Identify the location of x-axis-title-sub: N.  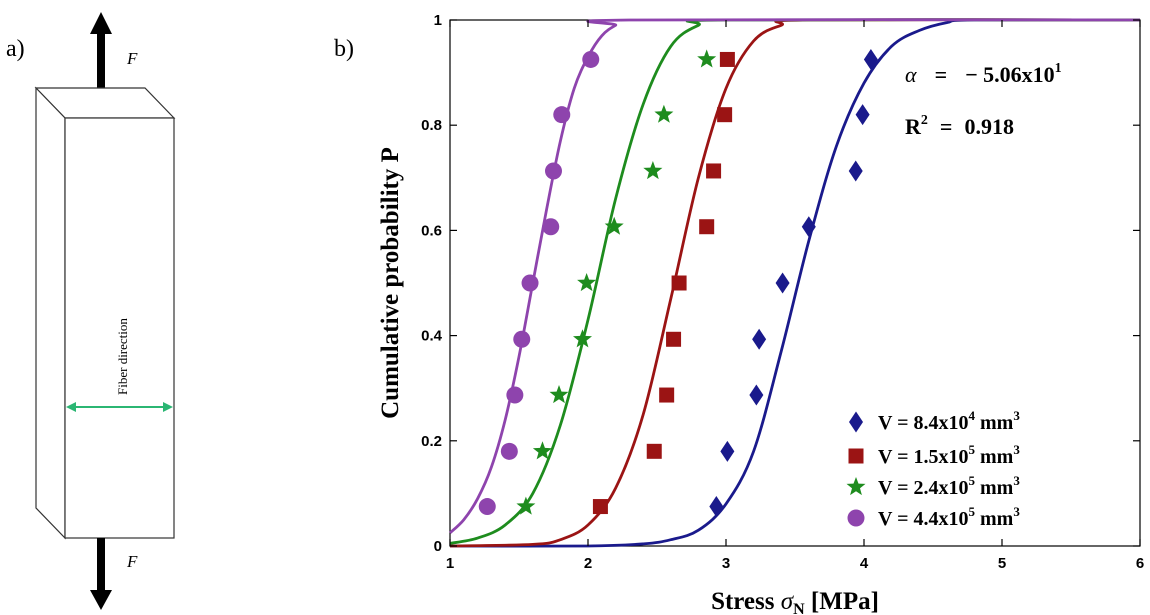
(799, 608).